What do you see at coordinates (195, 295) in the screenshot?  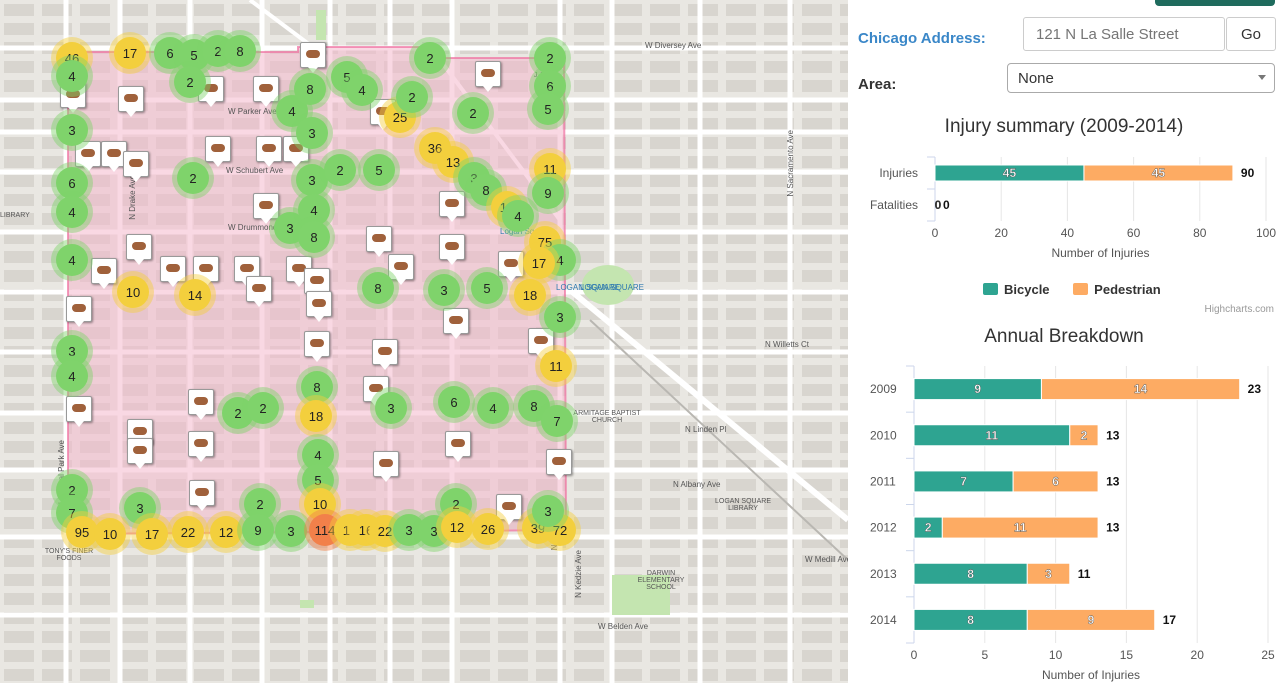 I see `crash-cluster: 14` at bounding box center [195, 295].